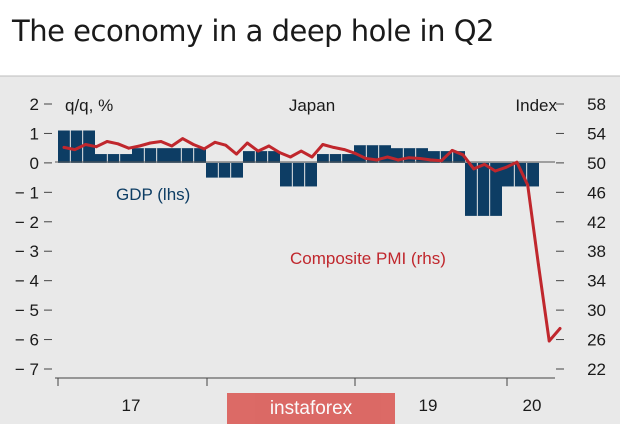  Describe the element at coordinates (311, 408) in the screenshot. I see `watermark: instaforex` at that location.